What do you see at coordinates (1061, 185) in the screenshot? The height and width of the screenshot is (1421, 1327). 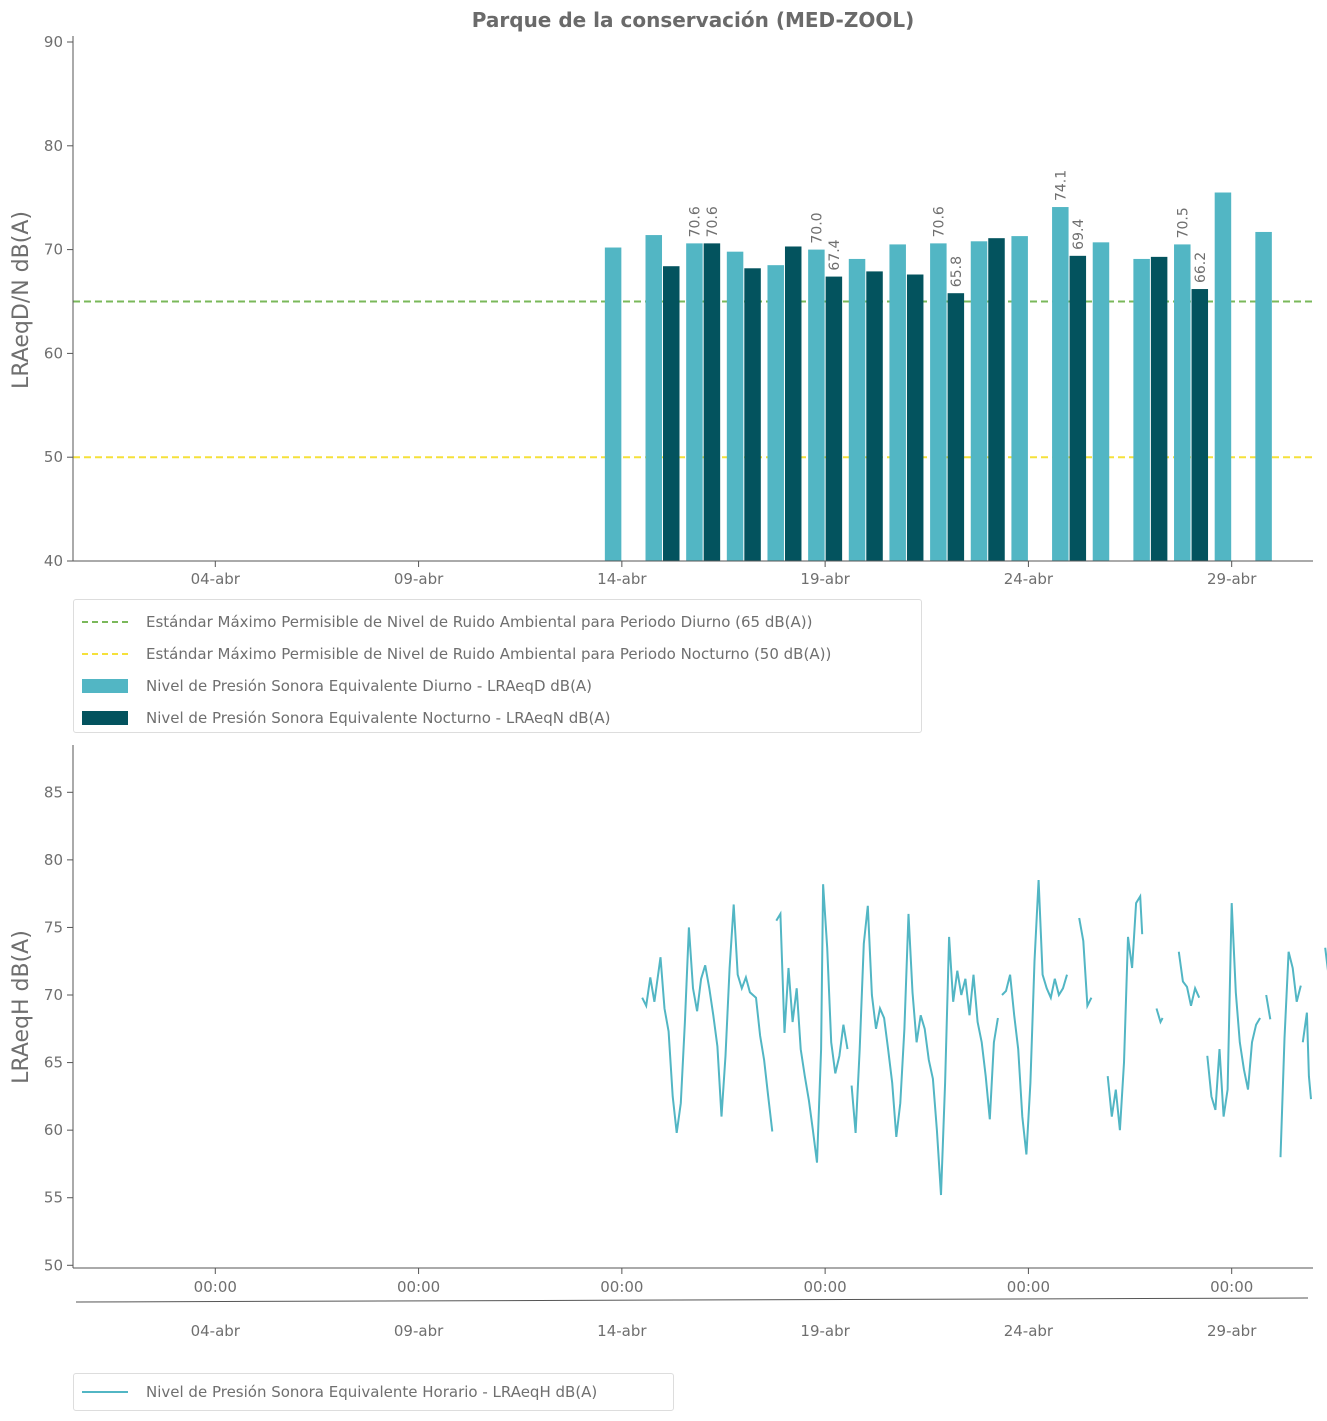 I see `bar-value-label: 74.1` at bounding box center [1061, 185].